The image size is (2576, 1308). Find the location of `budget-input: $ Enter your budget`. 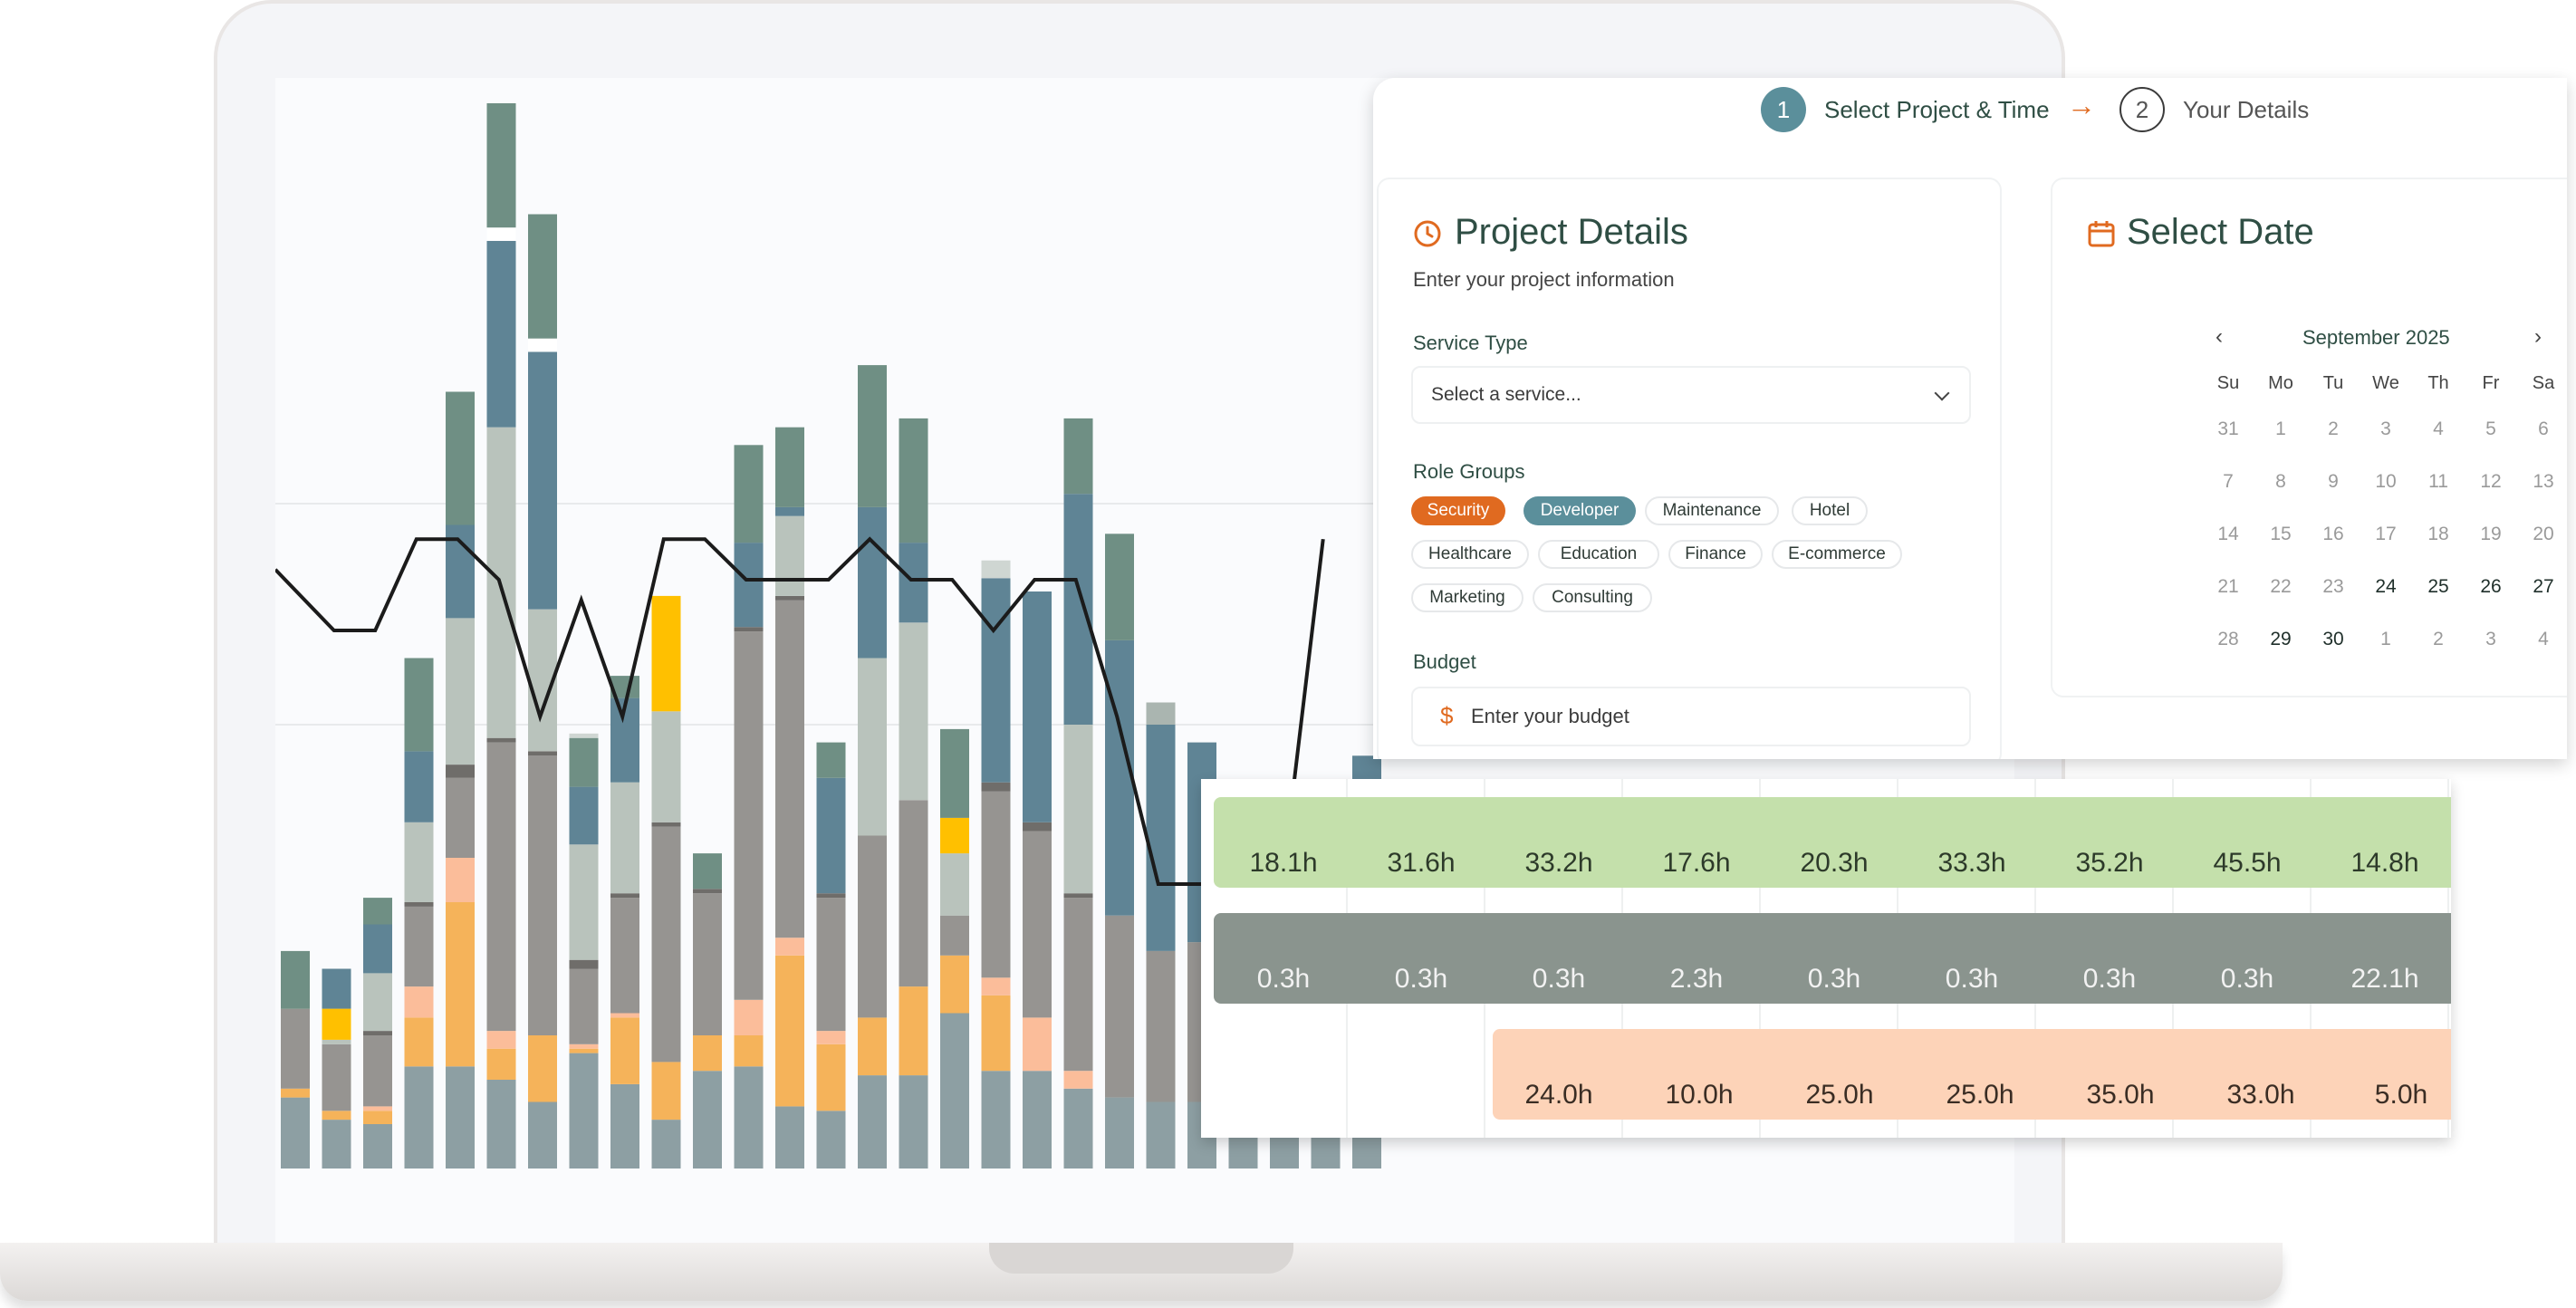

budget-input: $ Enter your budget is located at coordinates (1691, 716).